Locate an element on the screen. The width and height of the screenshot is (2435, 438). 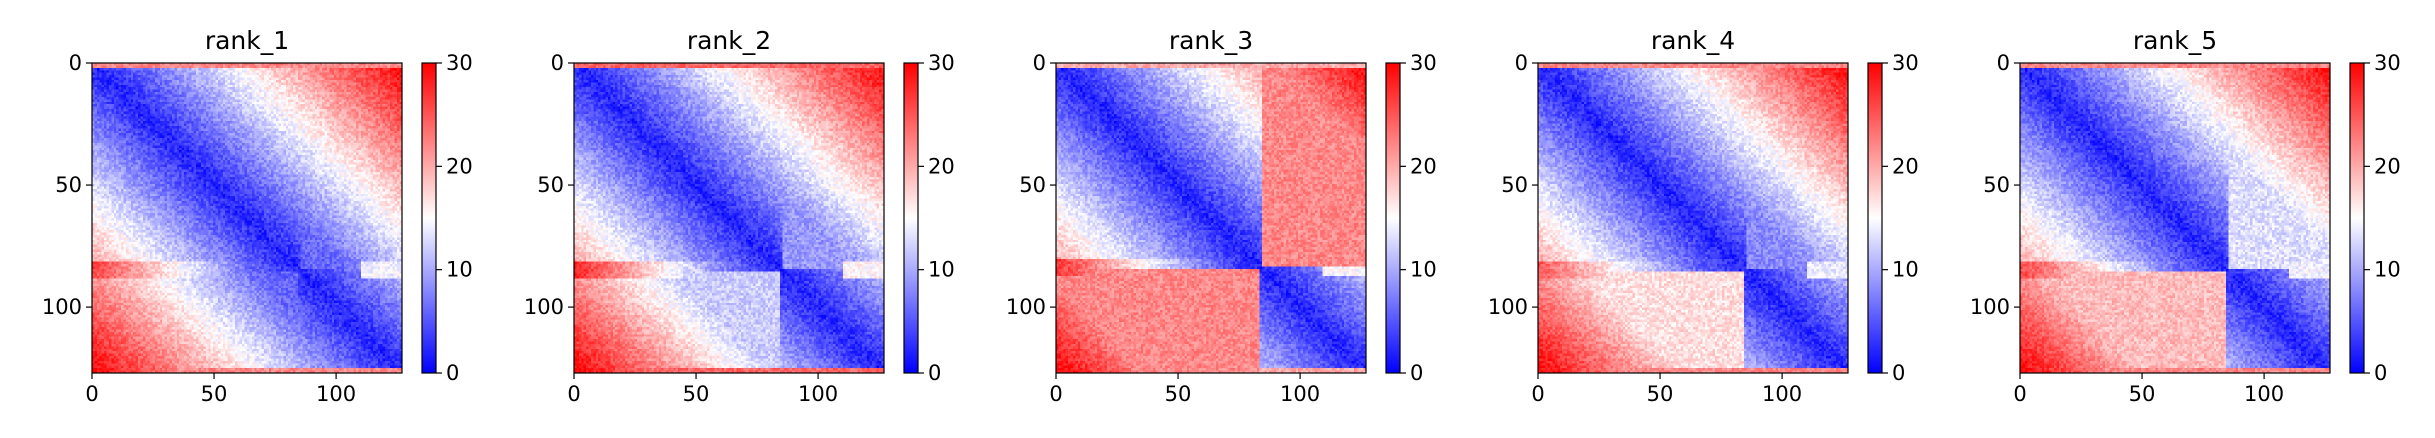
panel-title: rank_4 is located at coordinates (1693, 40).